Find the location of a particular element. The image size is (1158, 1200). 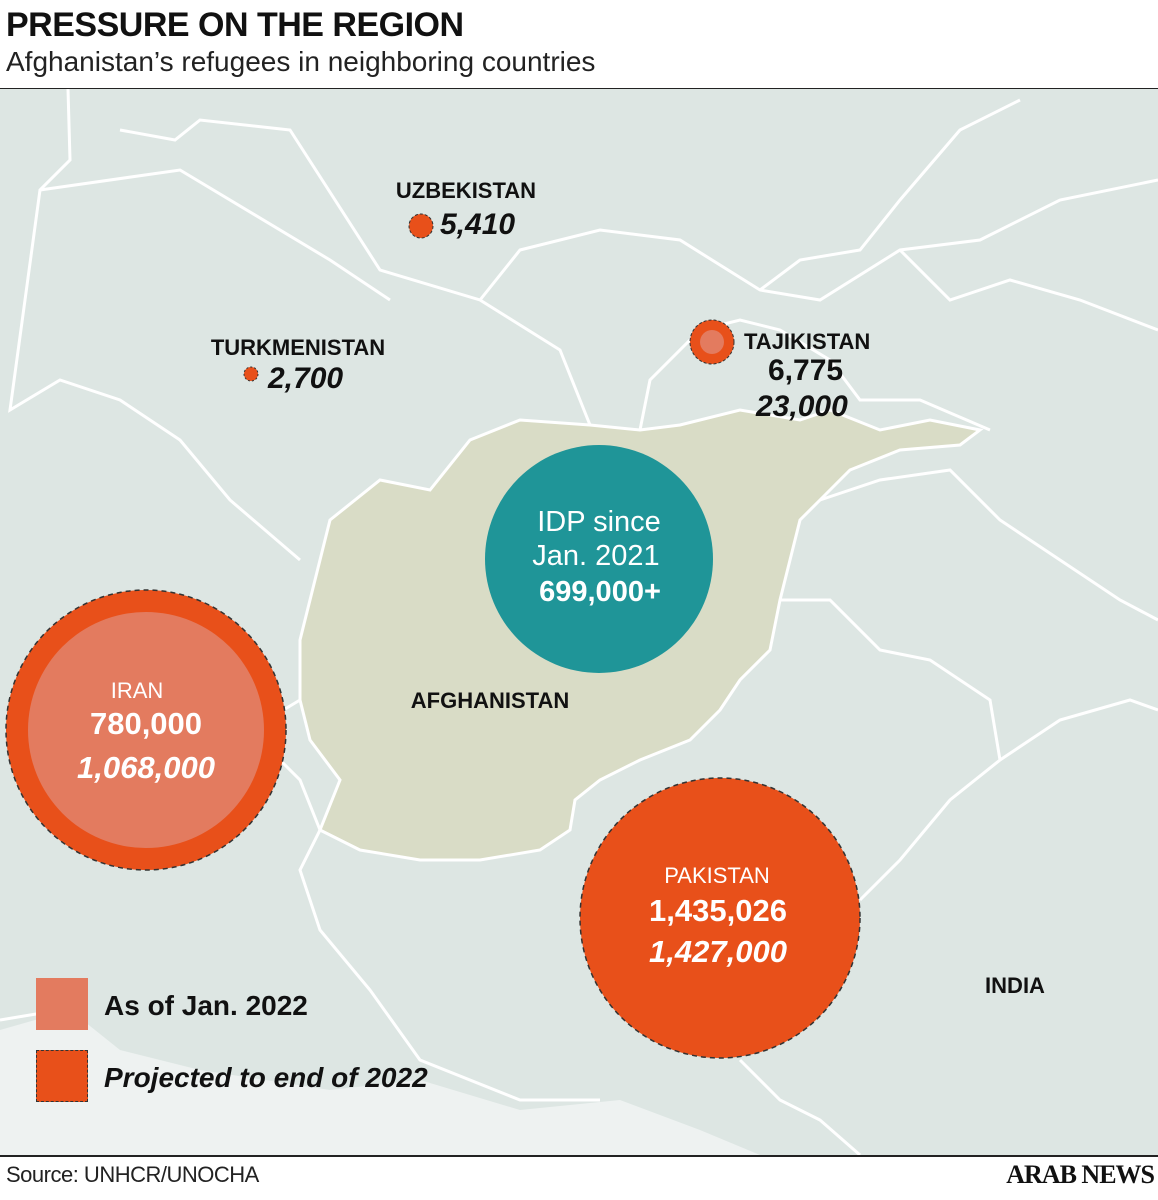

iran-jan-2022-circle is located at coordinates (146, 730).